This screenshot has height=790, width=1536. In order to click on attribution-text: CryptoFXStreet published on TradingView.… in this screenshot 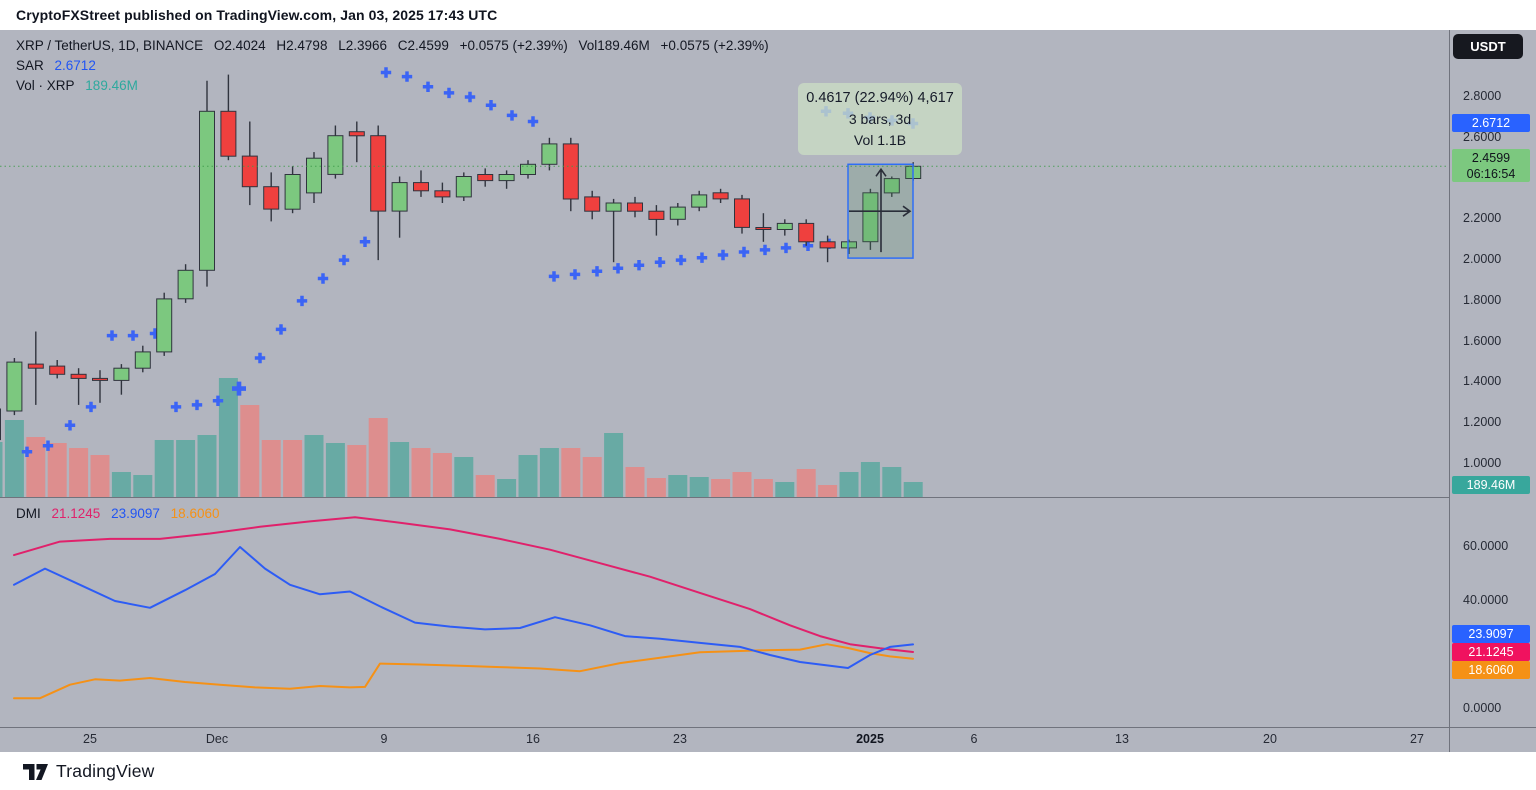, I will do `click(257, 15)`.